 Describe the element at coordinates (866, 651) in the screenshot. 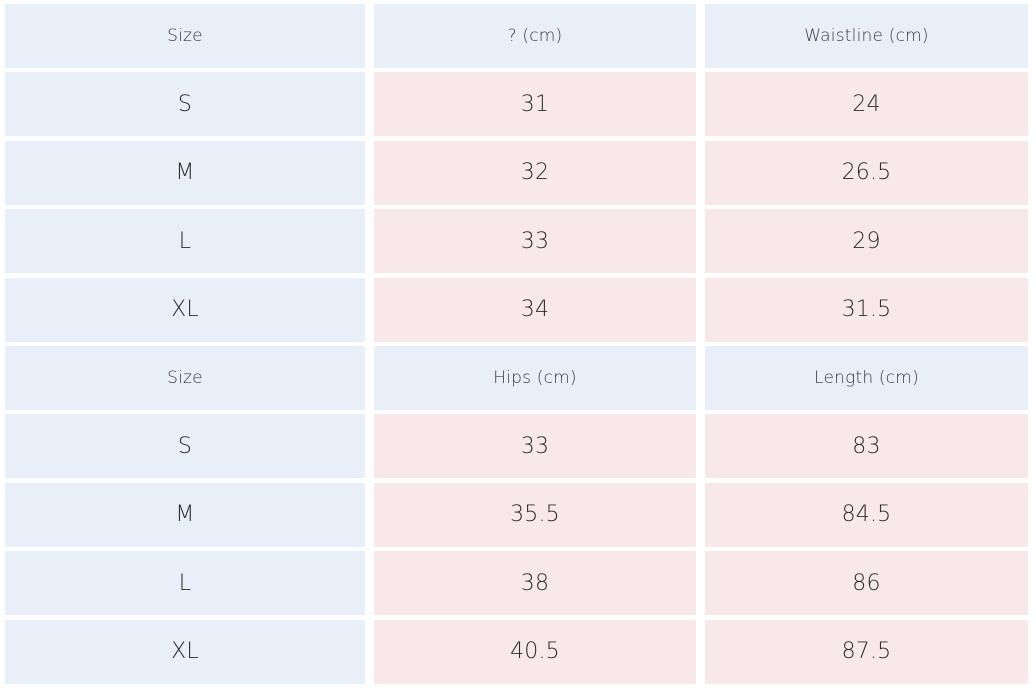

I see `value-cell: 87.5` at that location.